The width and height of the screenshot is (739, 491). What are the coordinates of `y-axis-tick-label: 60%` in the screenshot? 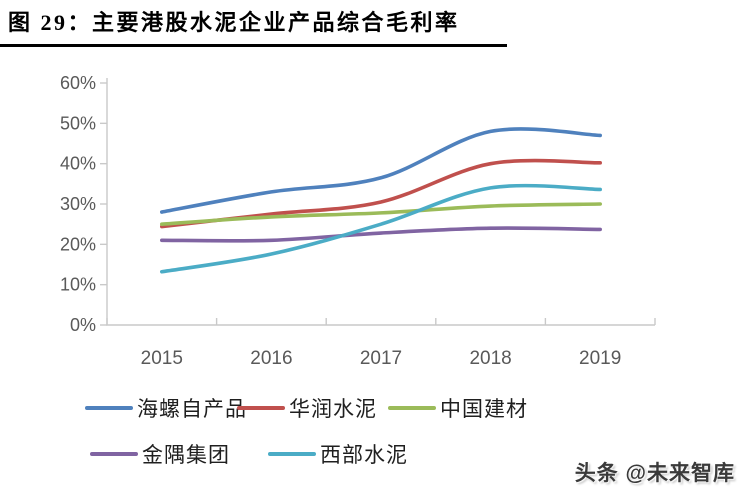 It's located at (78, 83).